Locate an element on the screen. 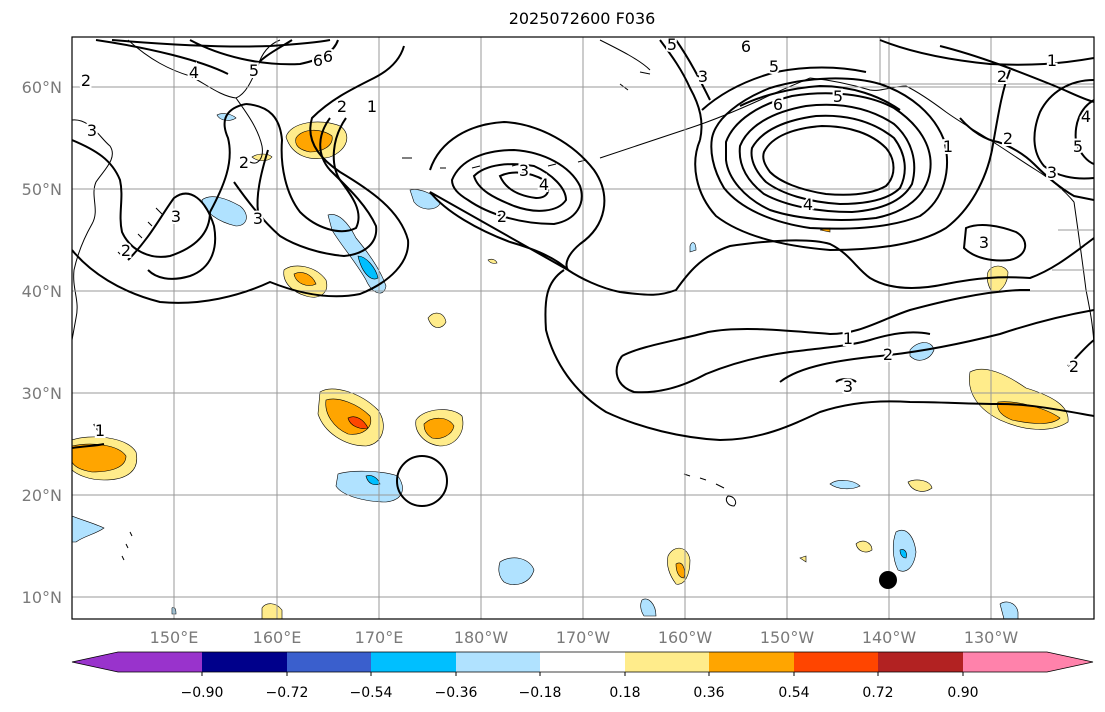 Image resolution: width=1105 pixels, height=712 pixels. coastline-hawaii is located at coordinates (710, 490).